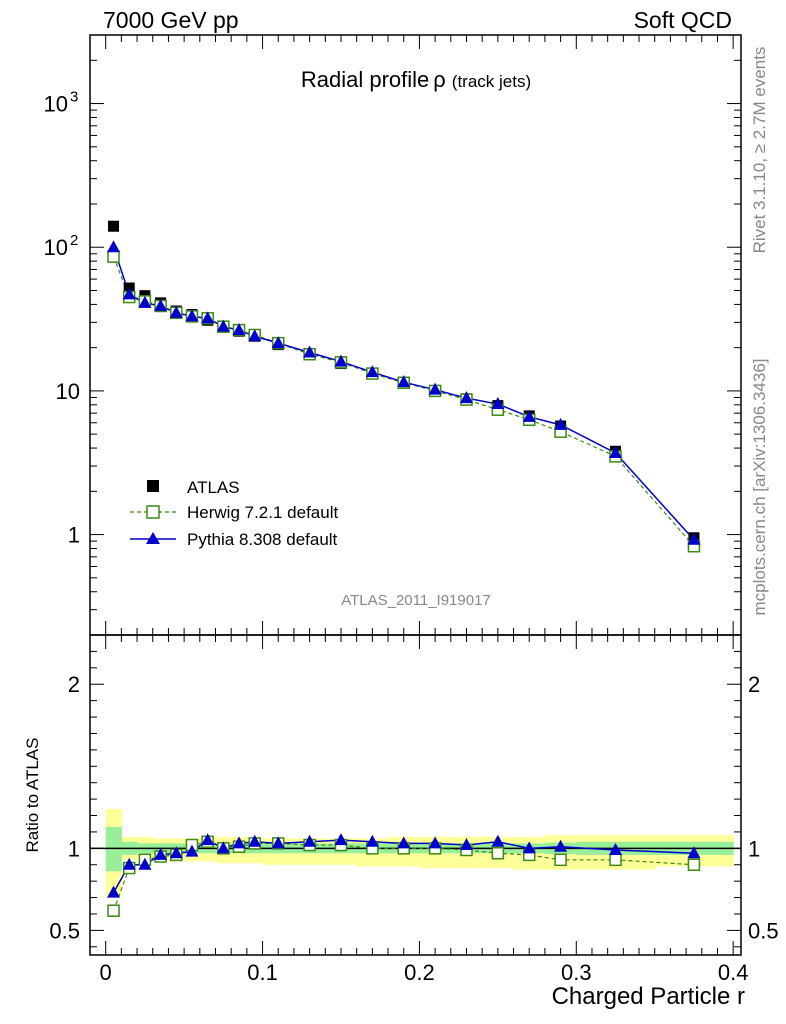 Image resolution: width=786 pixels, height=1024 pixels. I want to click on side-text-bottom: mcplots.cern.ch [arXiv:1306.3436], so click(759, 486).